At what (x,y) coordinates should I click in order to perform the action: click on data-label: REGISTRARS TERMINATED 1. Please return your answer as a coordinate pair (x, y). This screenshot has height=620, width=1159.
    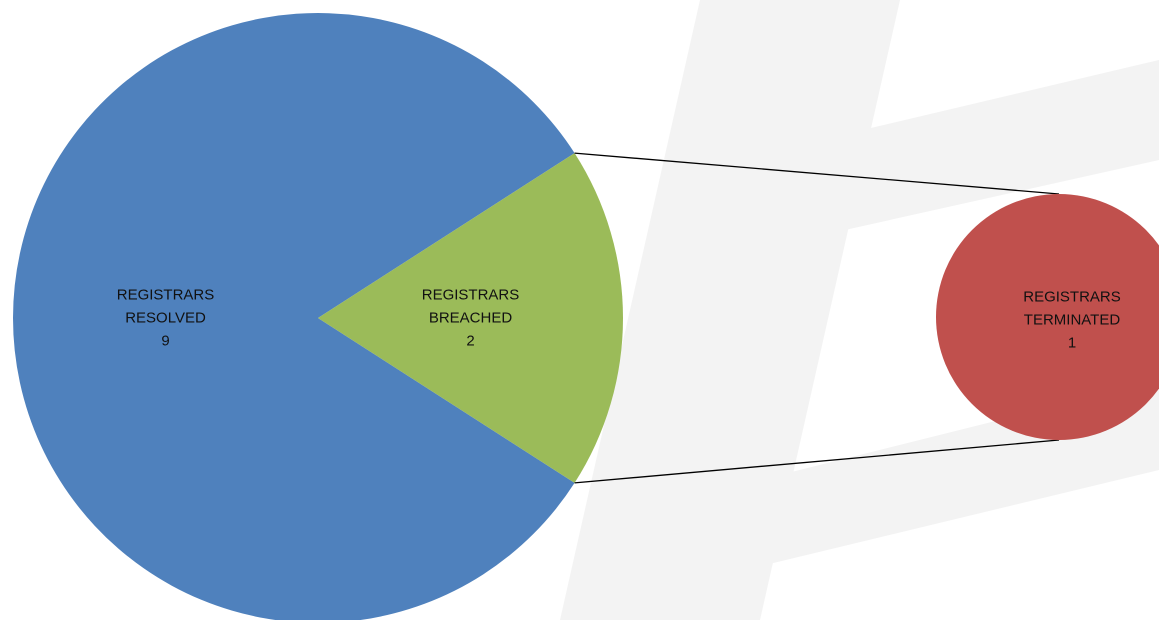
    Looking at the image, I should click on (1072, 320).